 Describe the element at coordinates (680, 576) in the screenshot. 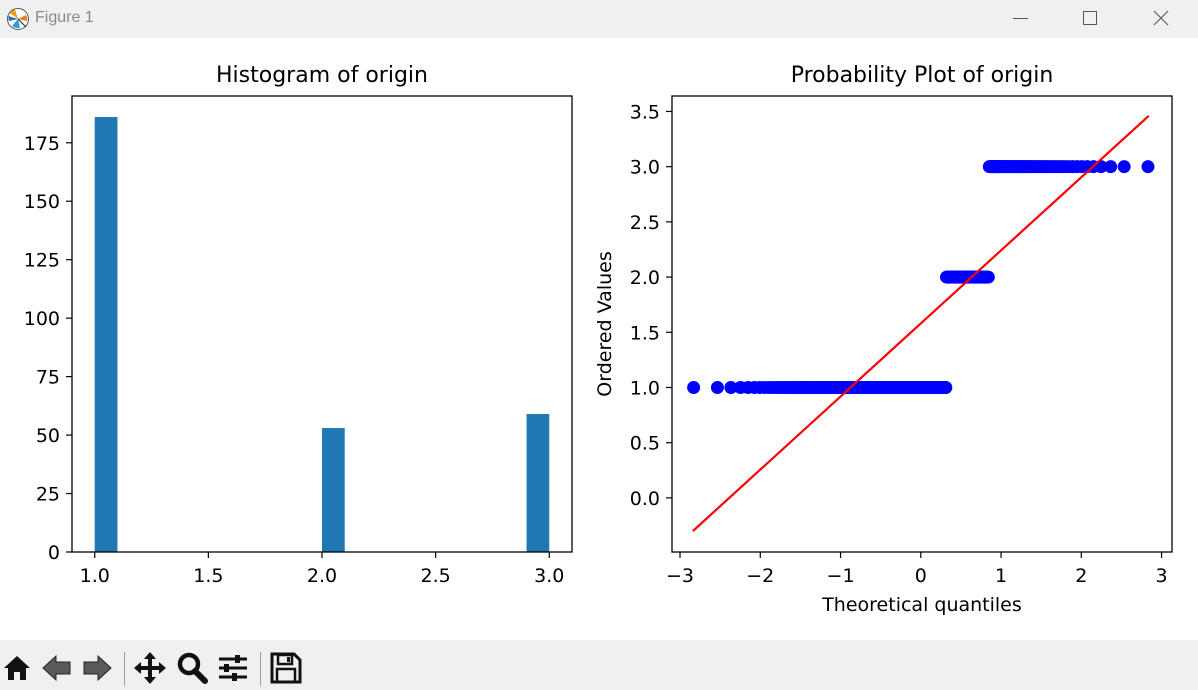

I see `probability-plot-xtick-label: −3` at that location.